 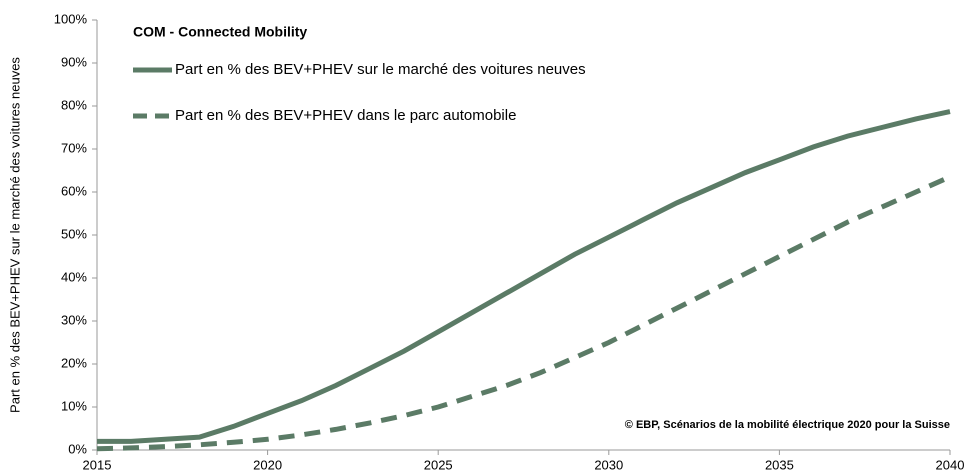 What do you see at coordinates (74, 405) in the screenshot?
I see `y-tick-label: 10%` at bounding box center [74, 405].